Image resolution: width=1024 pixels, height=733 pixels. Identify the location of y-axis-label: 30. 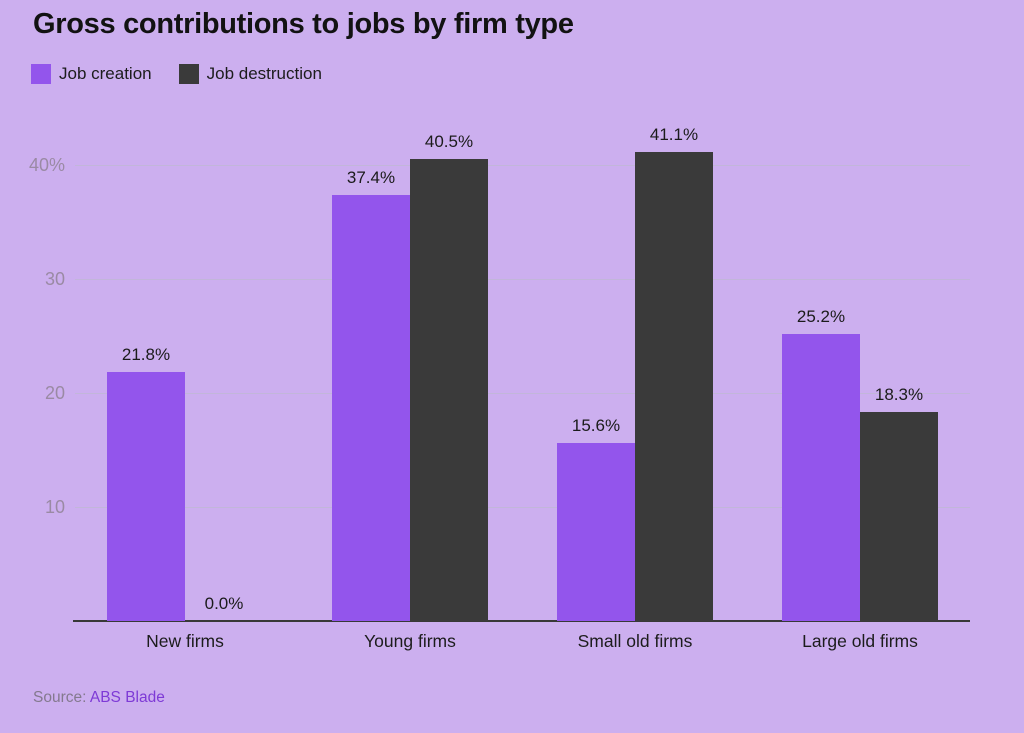
(54, 279).